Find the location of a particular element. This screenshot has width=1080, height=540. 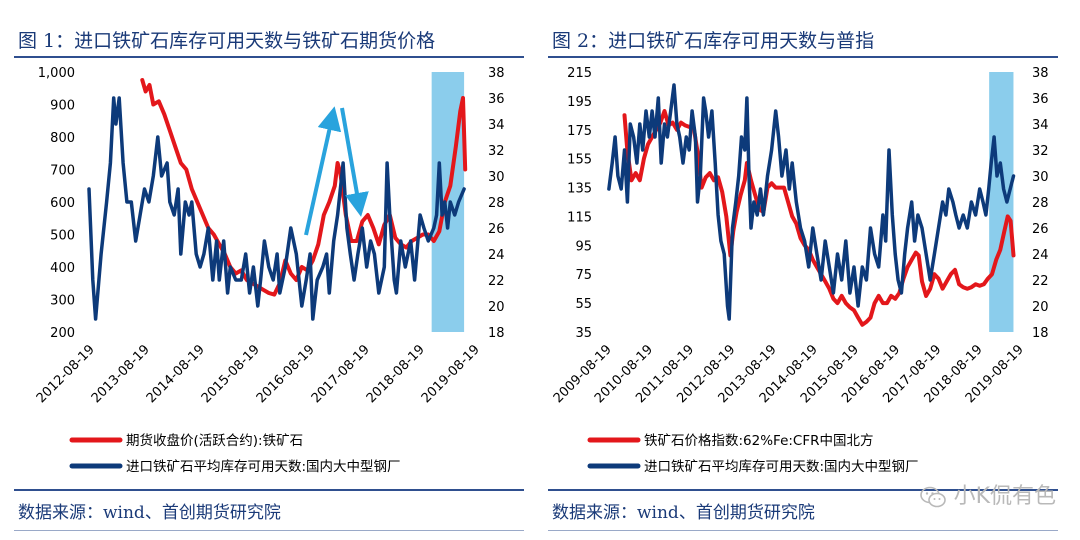

x-tick-label: 2019-08-19 is located at coordinates (451, 374).